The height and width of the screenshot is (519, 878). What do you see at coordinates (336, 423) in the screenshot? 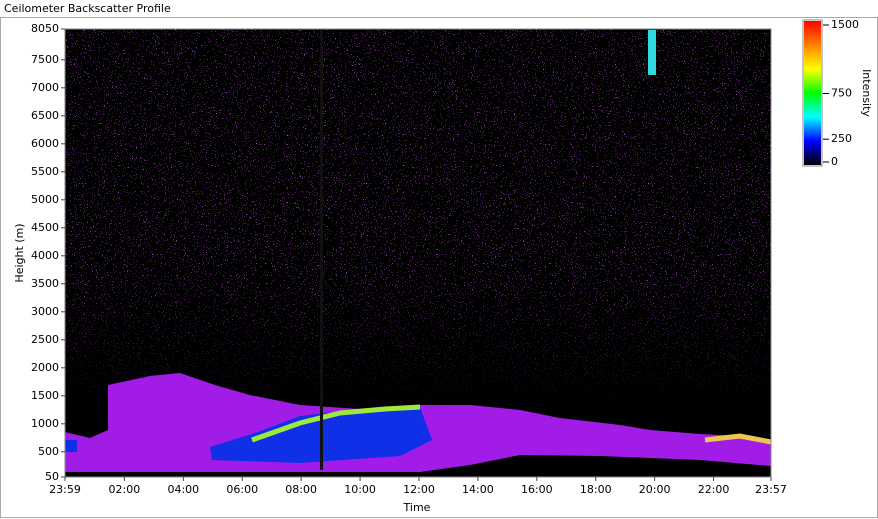
I see `cloud-top` at bounding box center [336, 423].